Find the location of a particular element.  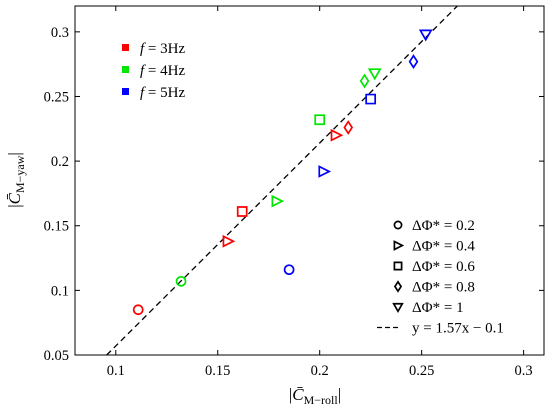

y-tick-label: 0.05 is located at coordinates (56, 356).